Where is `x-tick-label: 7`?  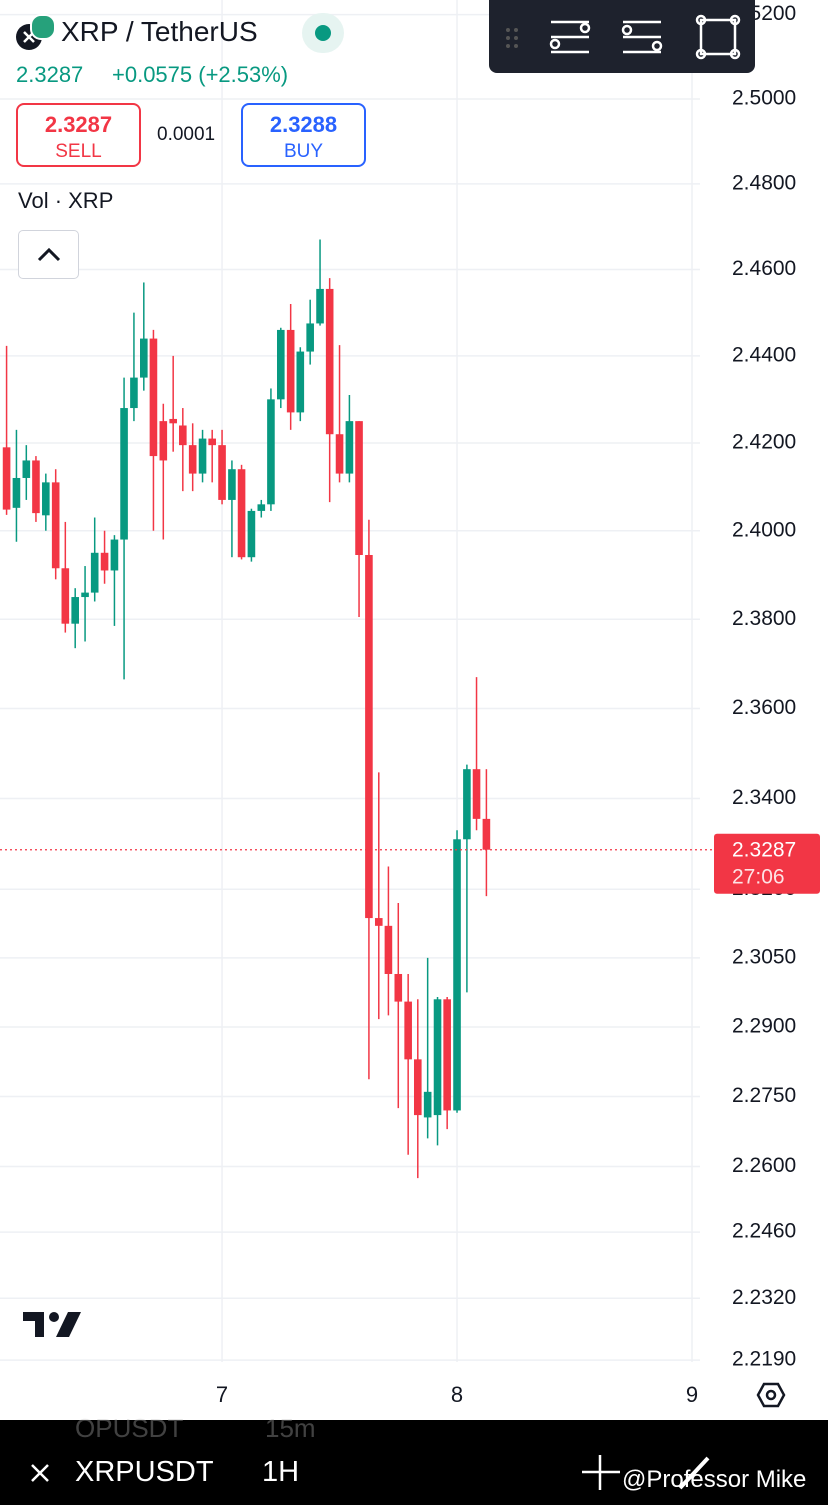
x-tick-label: 7 is located at coordinates (222, 1394).